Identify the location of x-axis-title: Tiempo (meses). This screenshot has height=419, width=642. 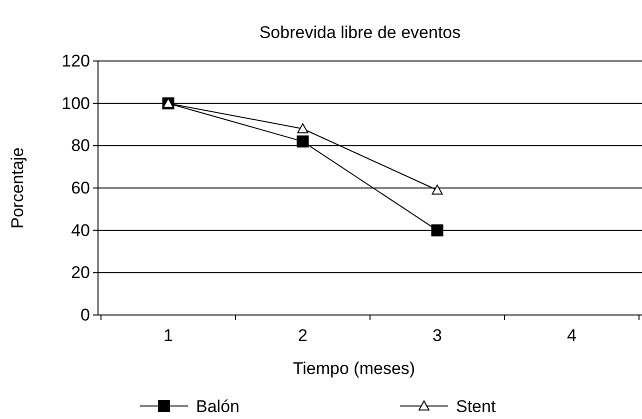
(354, 368).